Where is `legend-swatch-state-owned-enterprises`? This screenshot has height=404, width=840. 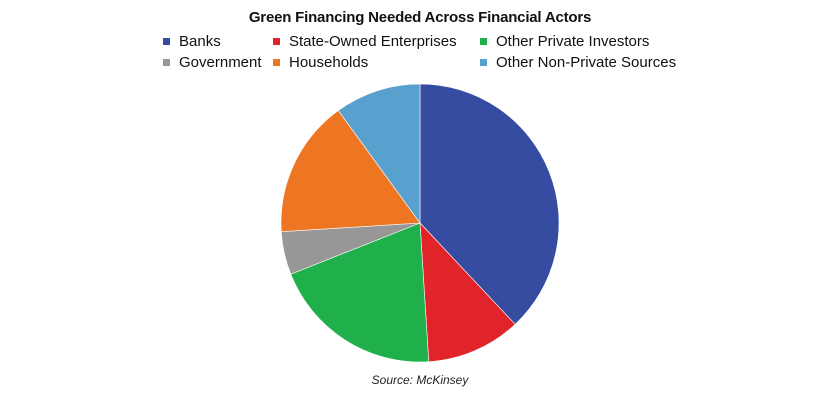
legend-swatch-state-owned-enterprises is located at coordinates (276, 41).